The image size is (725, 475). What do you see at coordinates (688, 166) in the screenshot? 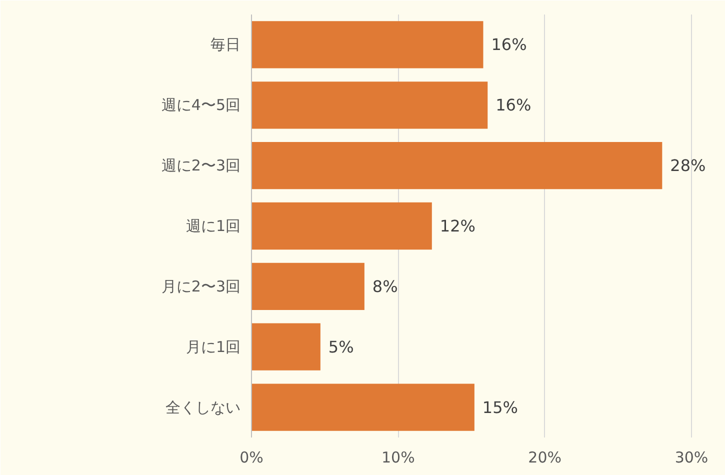
I see `data-label: 28%` at bounding box center [688, 166].